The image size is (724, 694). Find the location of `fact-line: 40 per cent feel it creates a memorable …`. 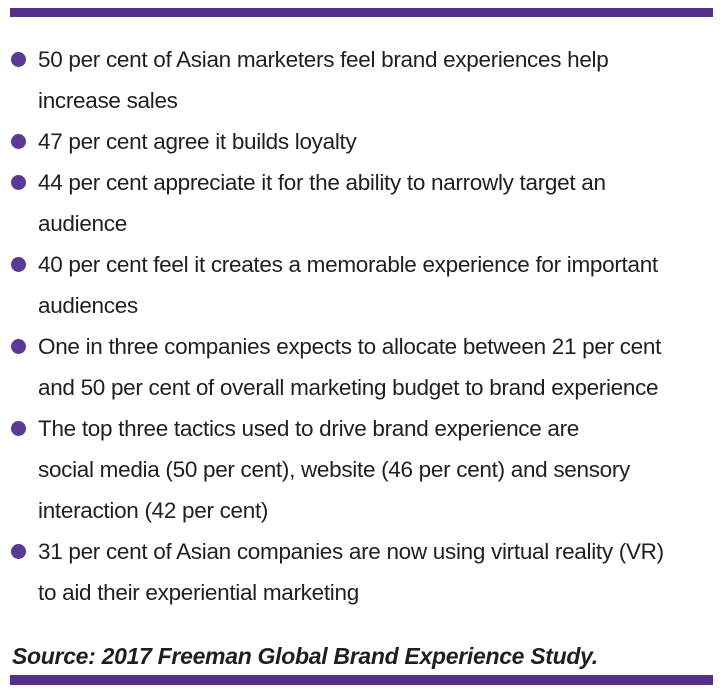

fact-line: 40 per cent feel it creates a memorable … is located at coordinates (348, 264).